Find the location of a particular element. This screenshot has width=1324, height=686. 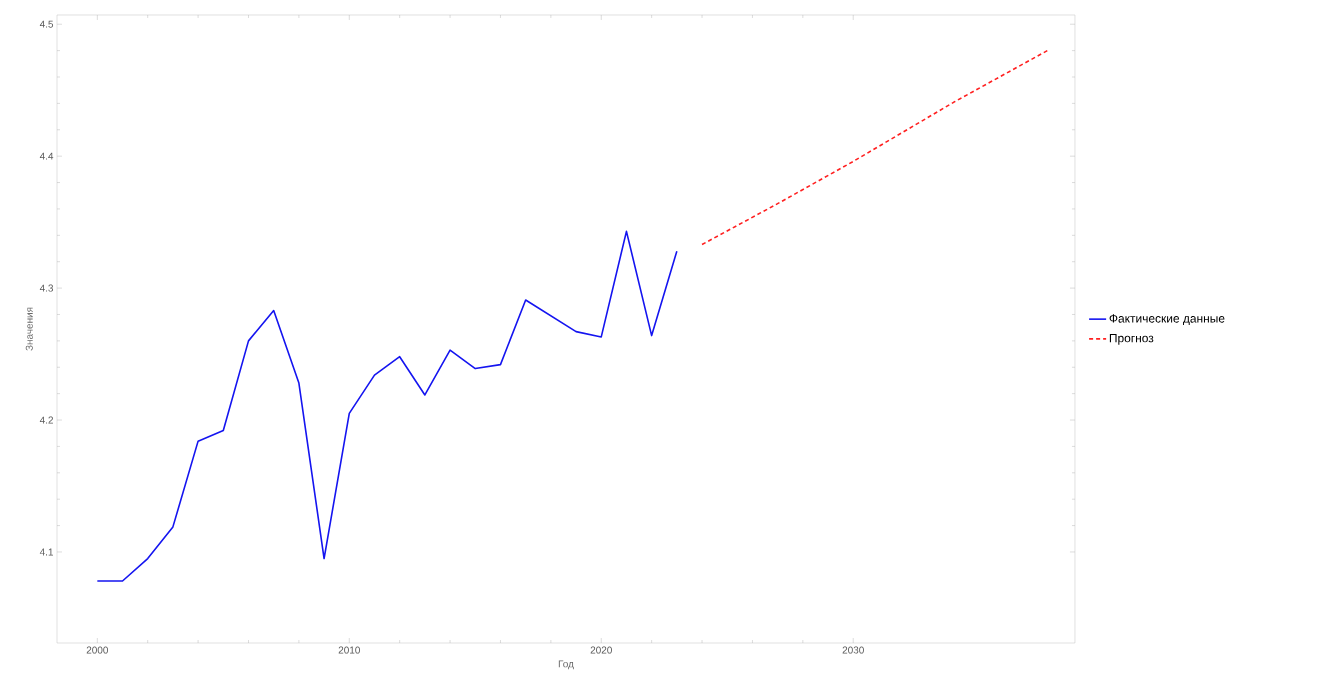

legend-label: Прогноз is located at coordinates (1131, 339).